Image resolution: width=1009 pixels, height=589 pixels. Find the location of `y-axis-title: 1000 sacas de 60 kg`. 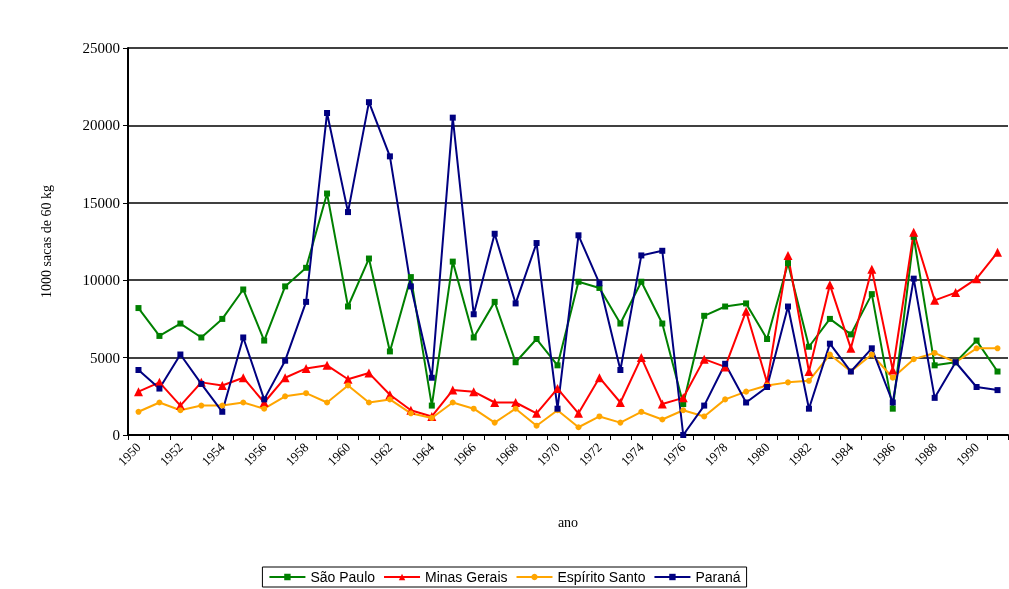

y-axis-title: 1000 sacas de 60 kg is located at coordinates (46, 241).